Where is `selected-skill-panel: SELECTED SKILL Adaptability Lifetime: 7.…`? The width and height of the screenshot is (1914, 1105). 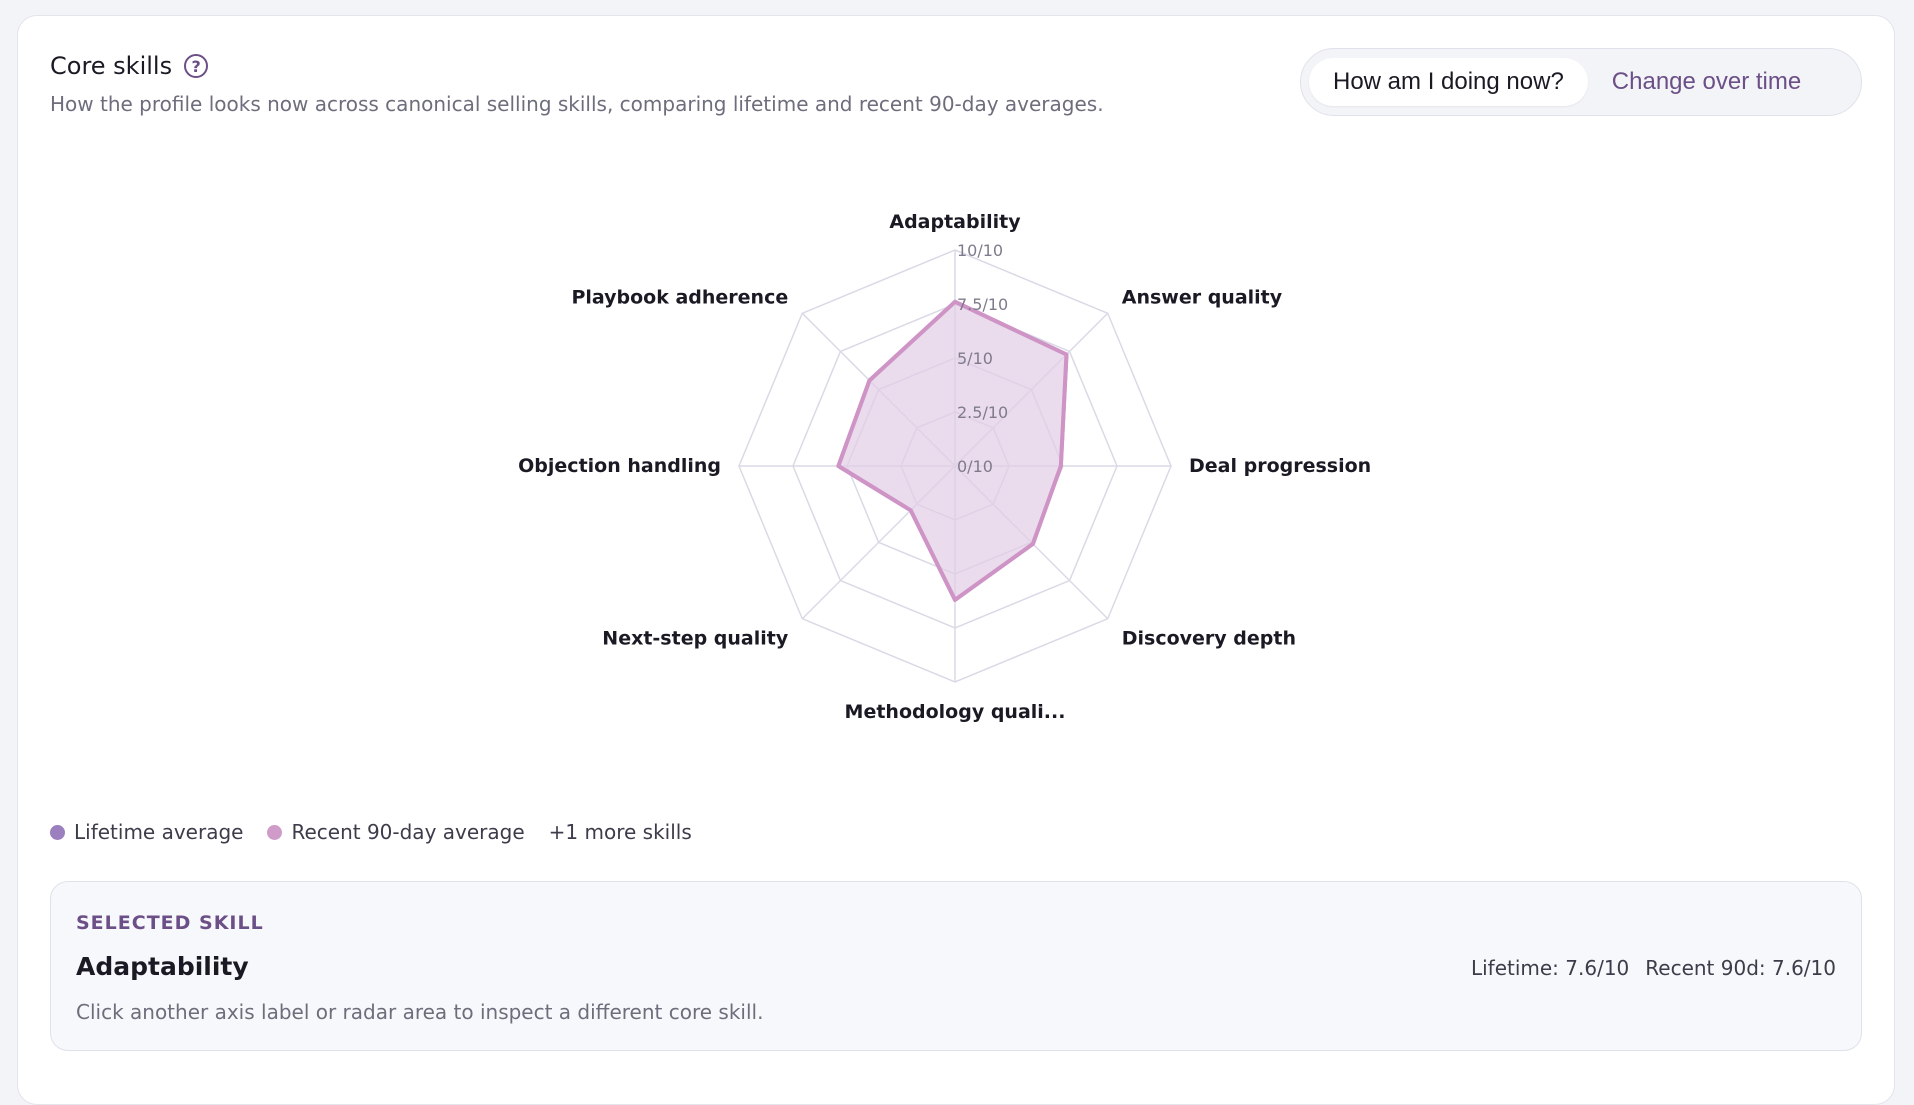
selected-skill-panel: SELECTED SKILL Adaptability Lifetime: 7.… is located at coordinates (956, 966).